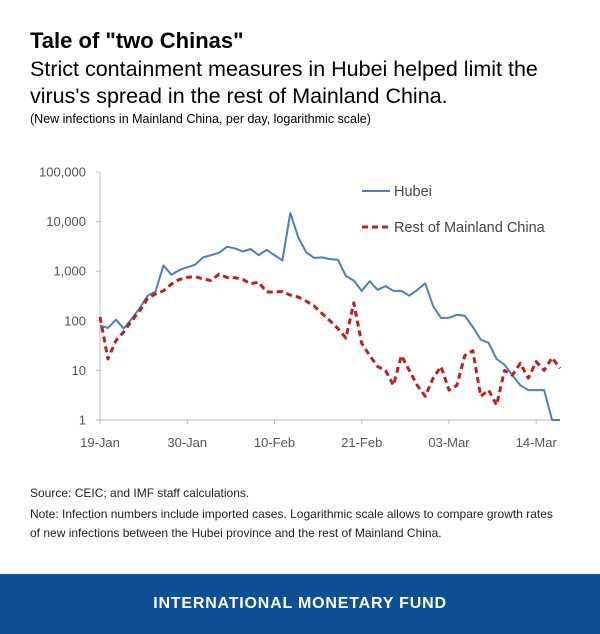 Image resolution: width=600 pixels, height=634 pixels. I want to click on y-tick-label: 10,000, so click(66, 221).